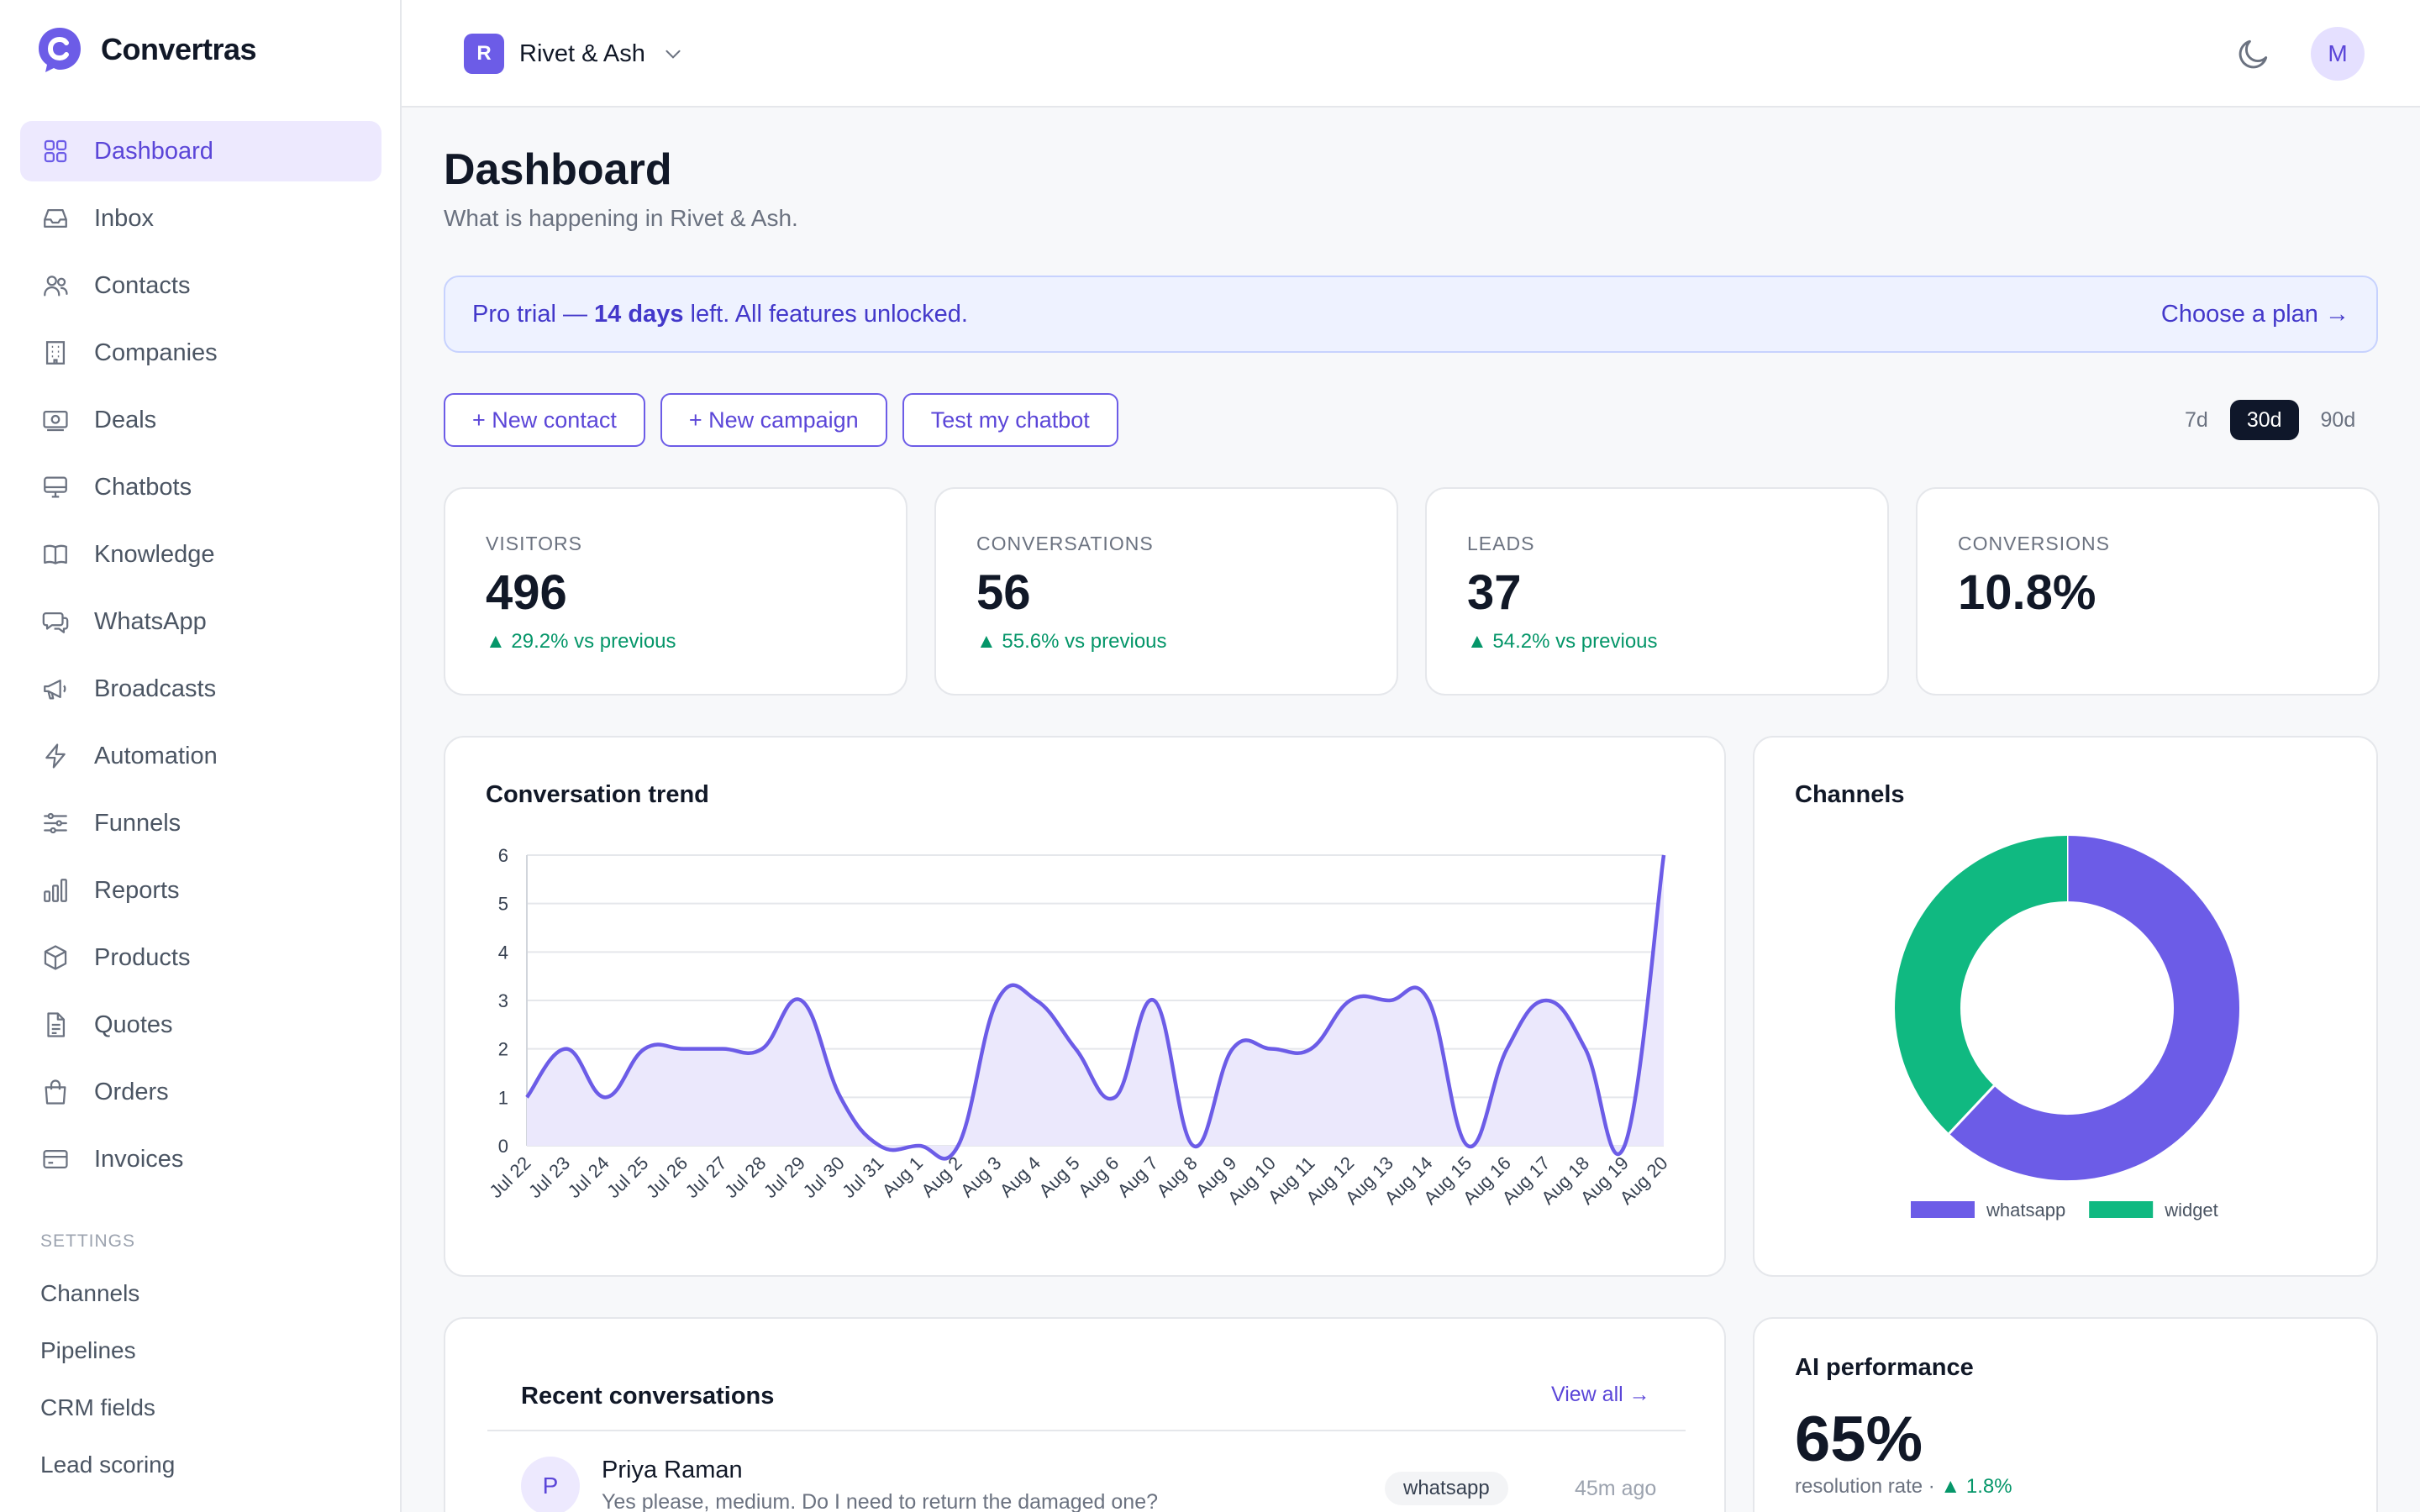 Image resolution: width=2420 pixels, height=1512 pixels. What do you see at coordinates (1859, 1439) in the screenshot?
I see `resolution-rate-value: 65%` at bounding box center [1859, 1439].